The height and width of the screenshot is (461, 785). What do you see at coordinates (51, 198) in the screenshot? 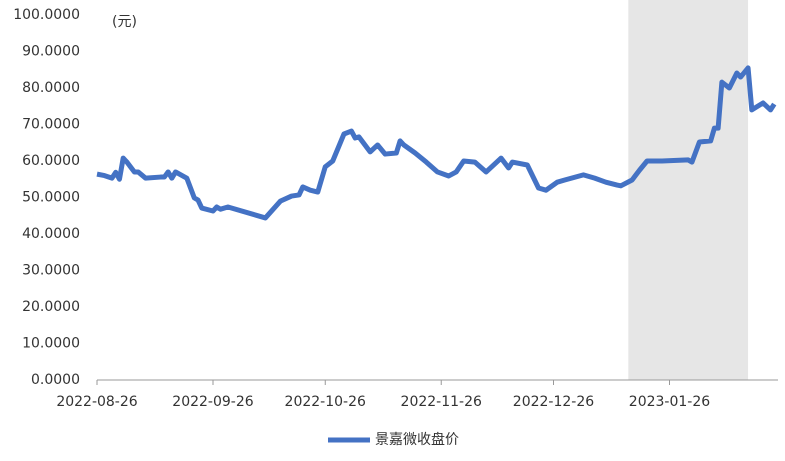
I see `y-tick-label: 50.0000` at bounding box center [51, 198].